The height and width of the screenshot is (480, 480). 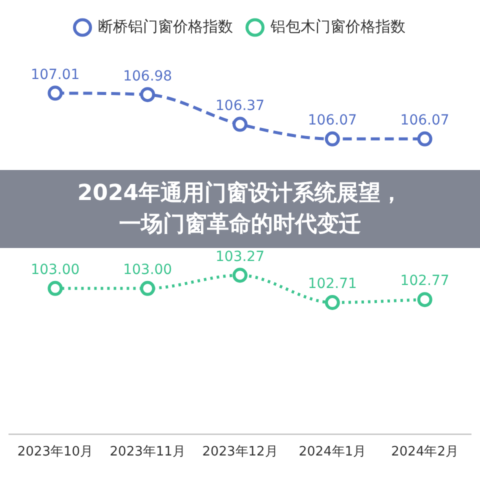 I want to click on data-label: 102.77, so click(x=425, y=281).